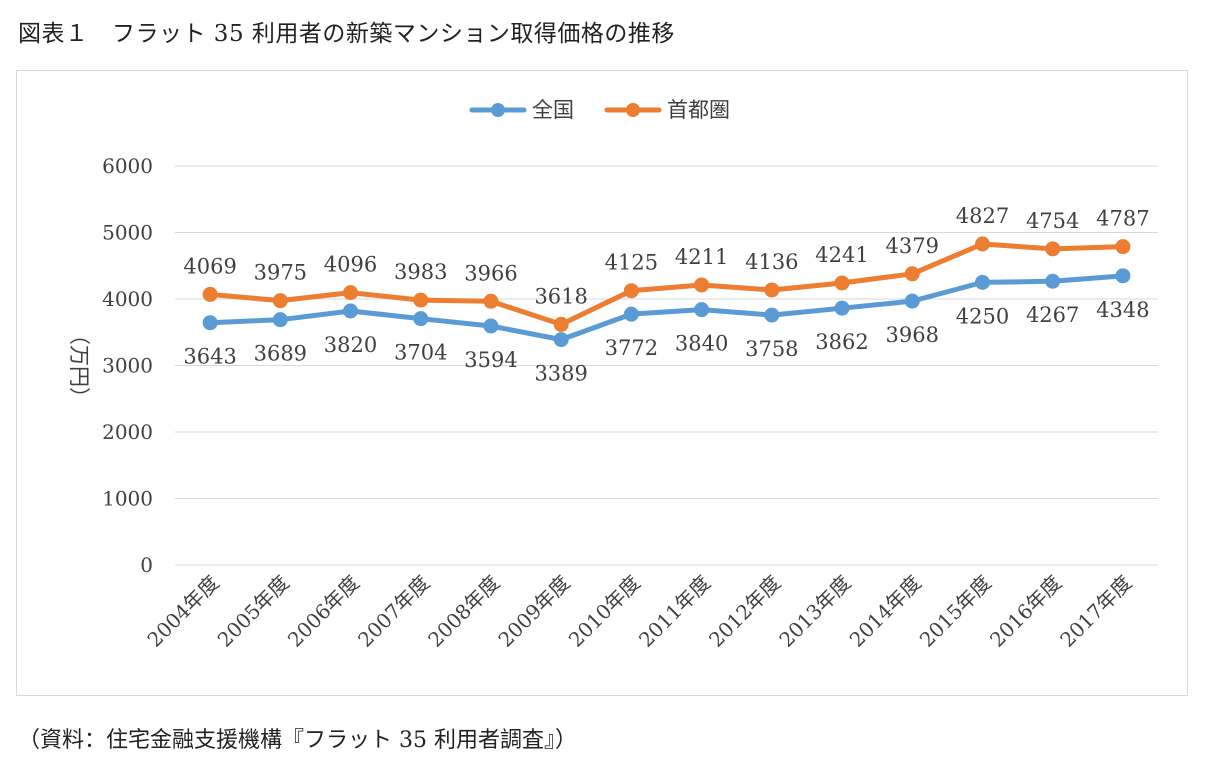 Image resolution: width=1216 pixels, height=761 pixels. Describe the element at coordinates (209, 357) in the screenshot. I see `data-label: 3643` at that location.